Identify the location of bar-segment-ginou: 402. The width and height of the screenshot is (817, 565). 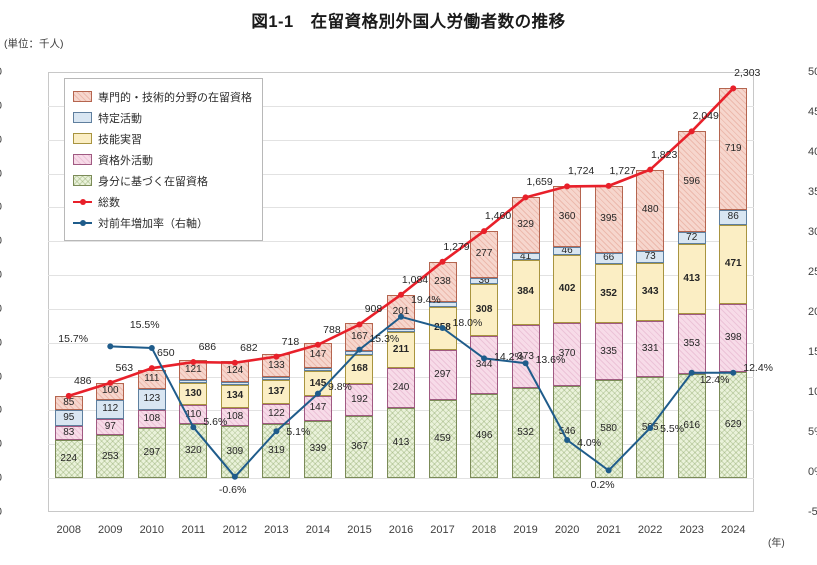
(567, 289).